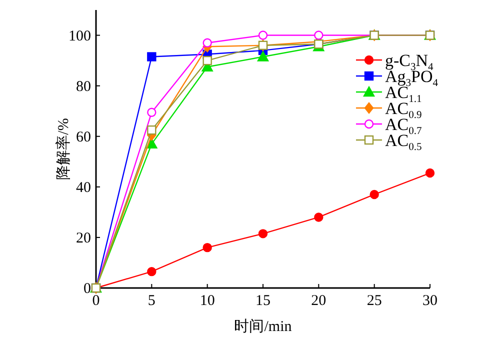 The height and width of the screenshot is (338, 504). What do you see at coordinates (83, 238) in the screenshot?
I see `y-tick-label: 20` at bounding box center [83, 238].